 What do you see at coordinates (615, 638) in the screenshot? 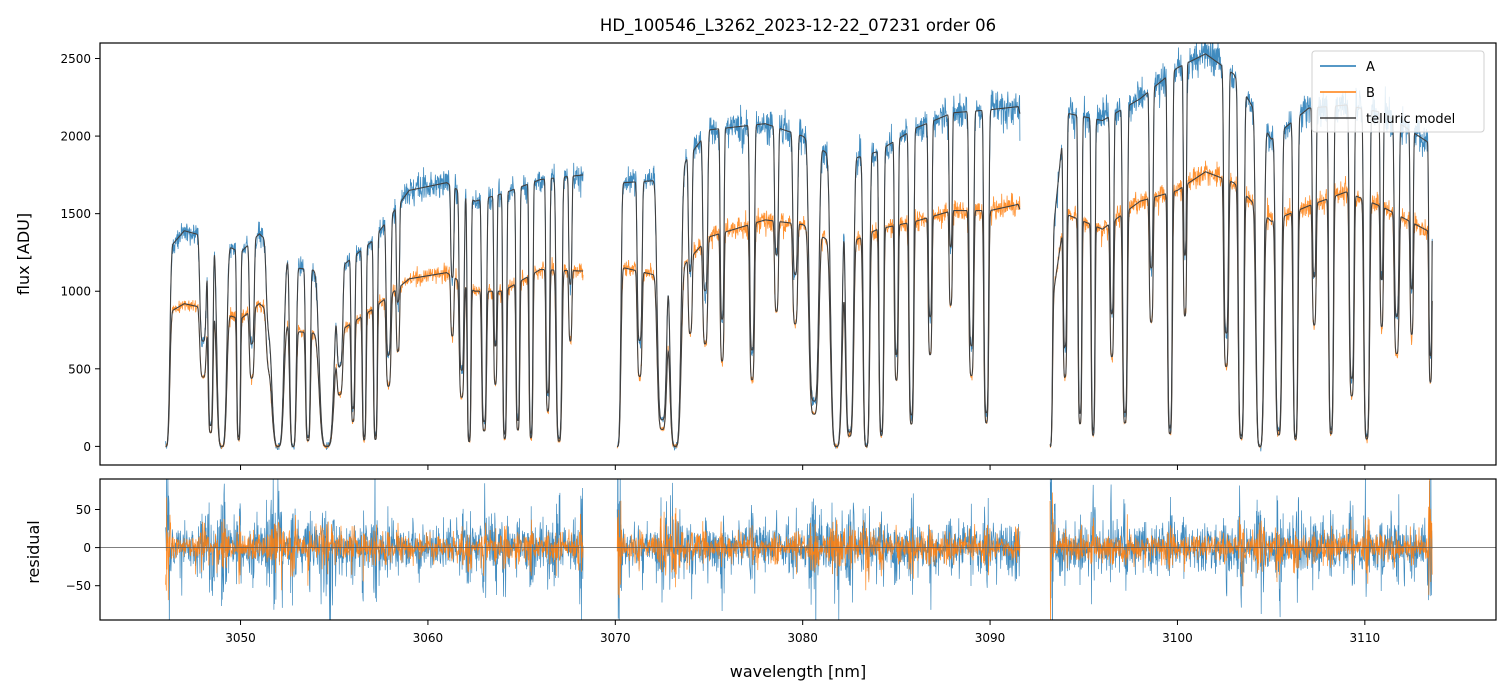
I see `residual-xtick-label-3070: 3070` at bounding box center [615, 638].